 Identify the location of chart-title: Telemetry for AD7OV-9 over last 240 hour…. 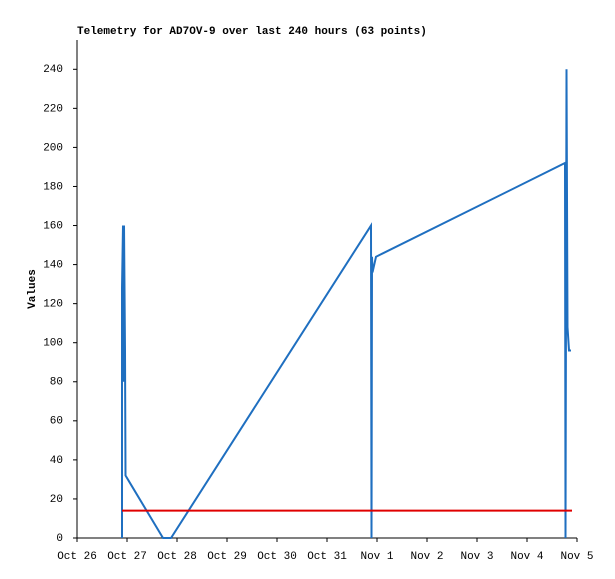
(252, 32).